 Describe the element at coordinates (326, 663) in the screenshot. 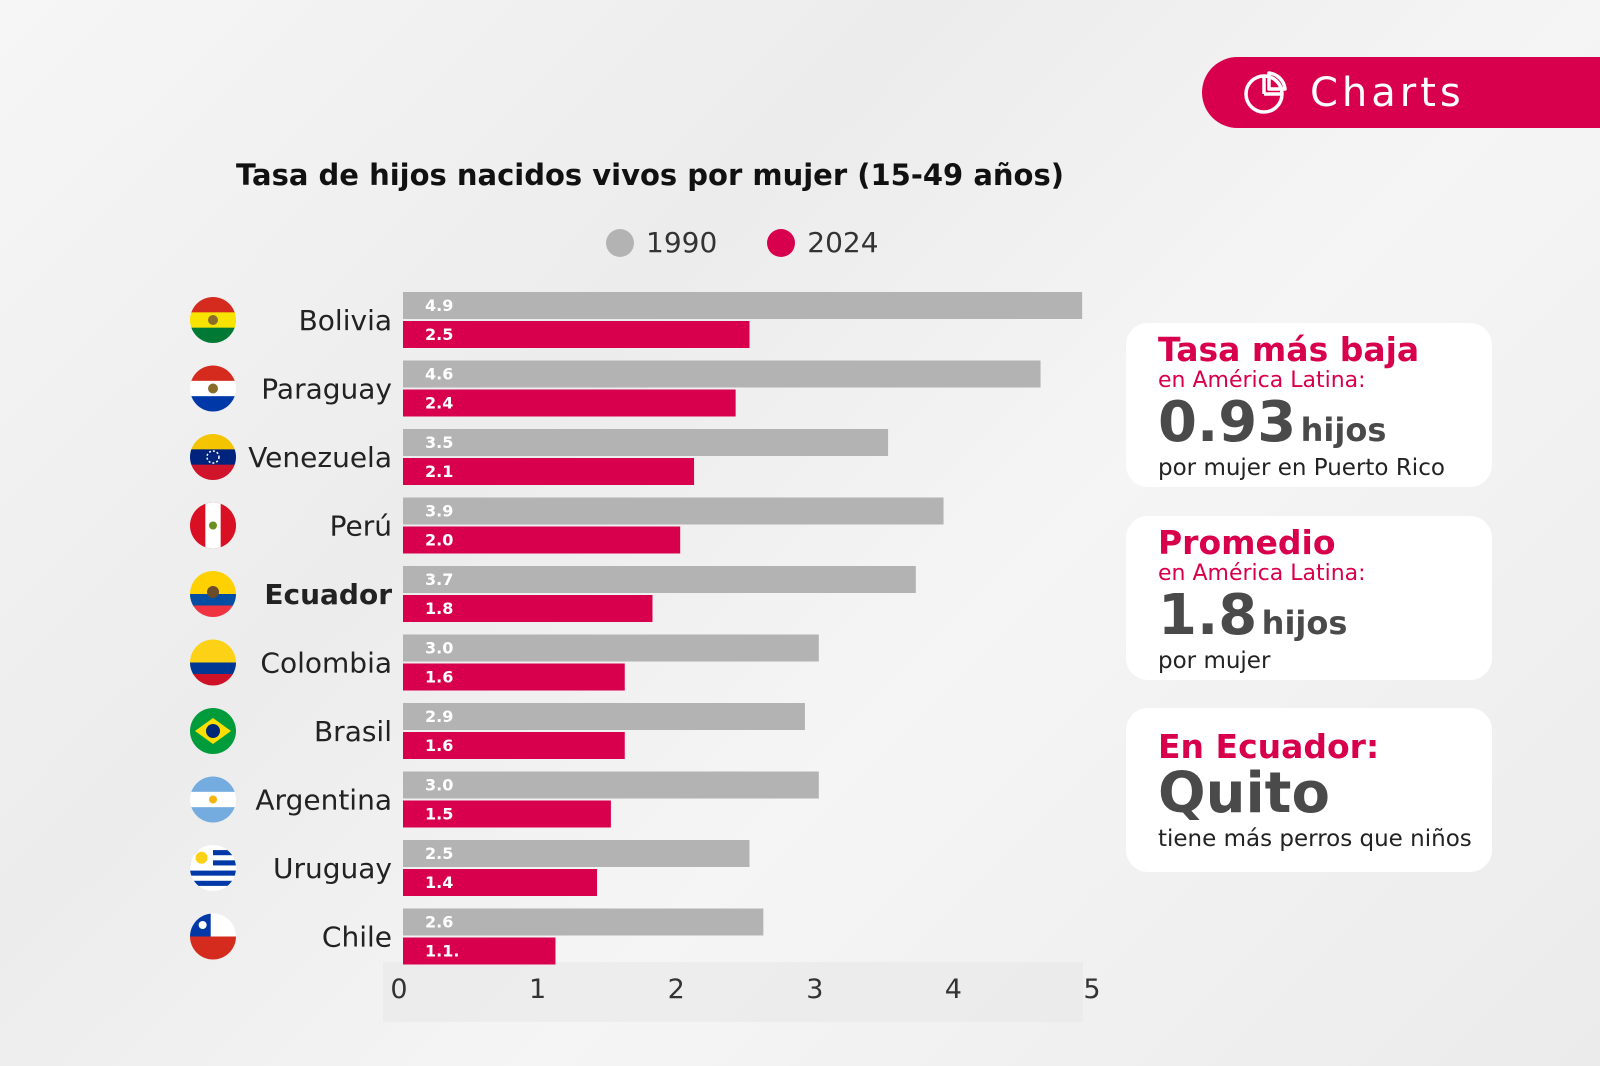

I see `category-label-colombia: Colombia` at that location.